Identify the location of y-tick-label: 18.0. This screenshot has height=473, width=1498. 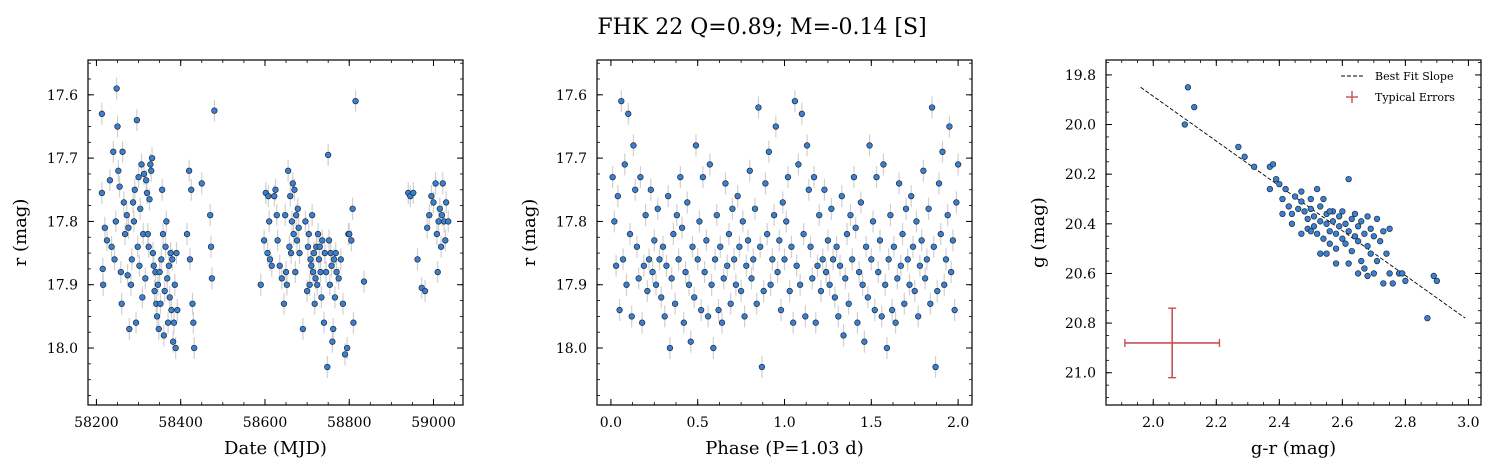
(571, 349).